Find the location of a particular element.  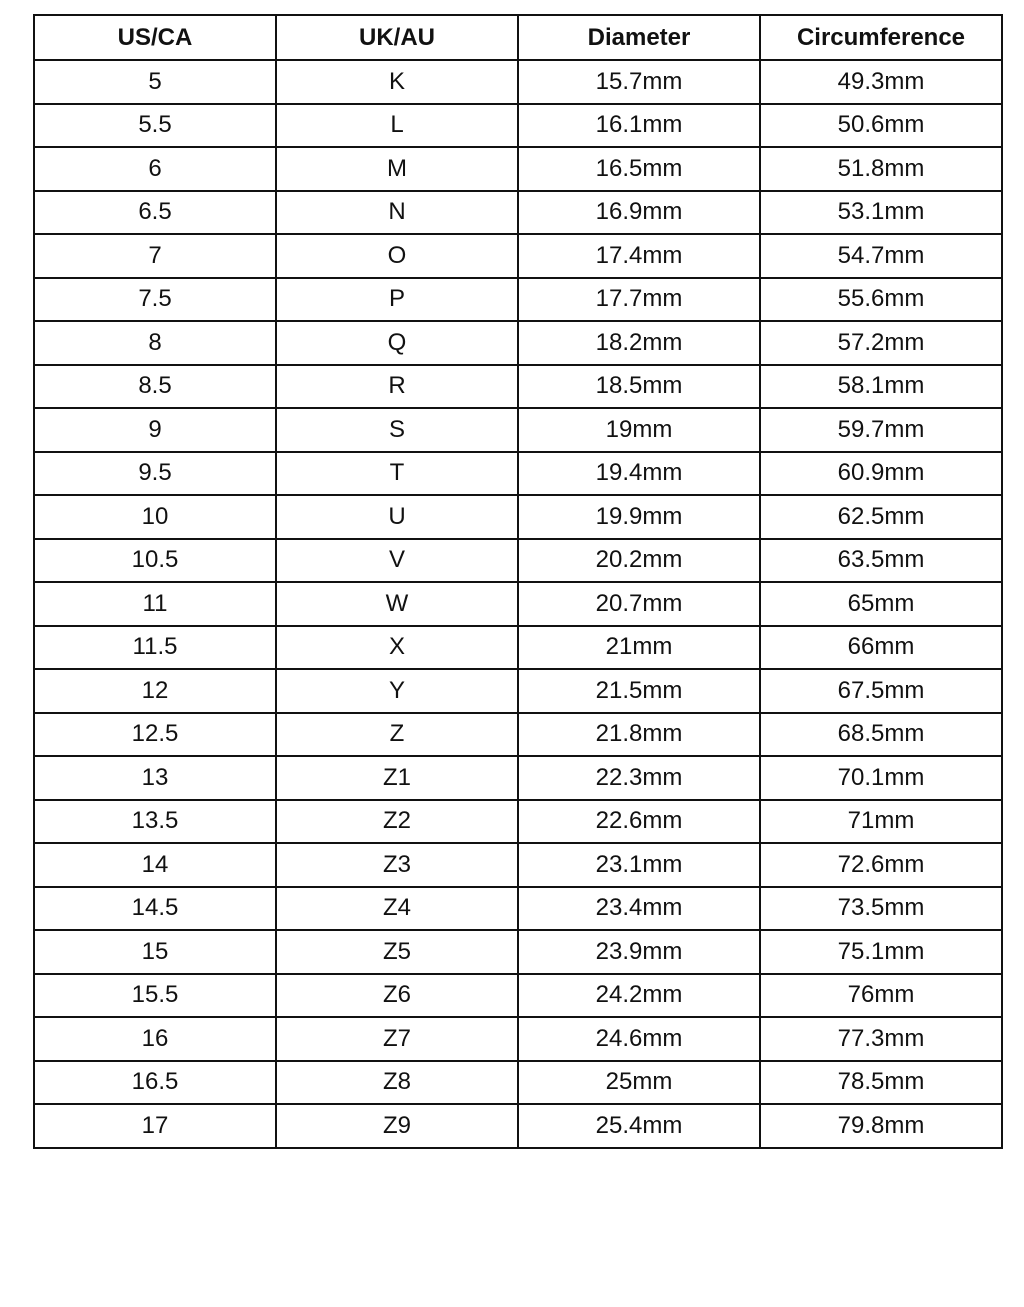

cell-uk-au: Z3 is located at coordinates (397, 865).